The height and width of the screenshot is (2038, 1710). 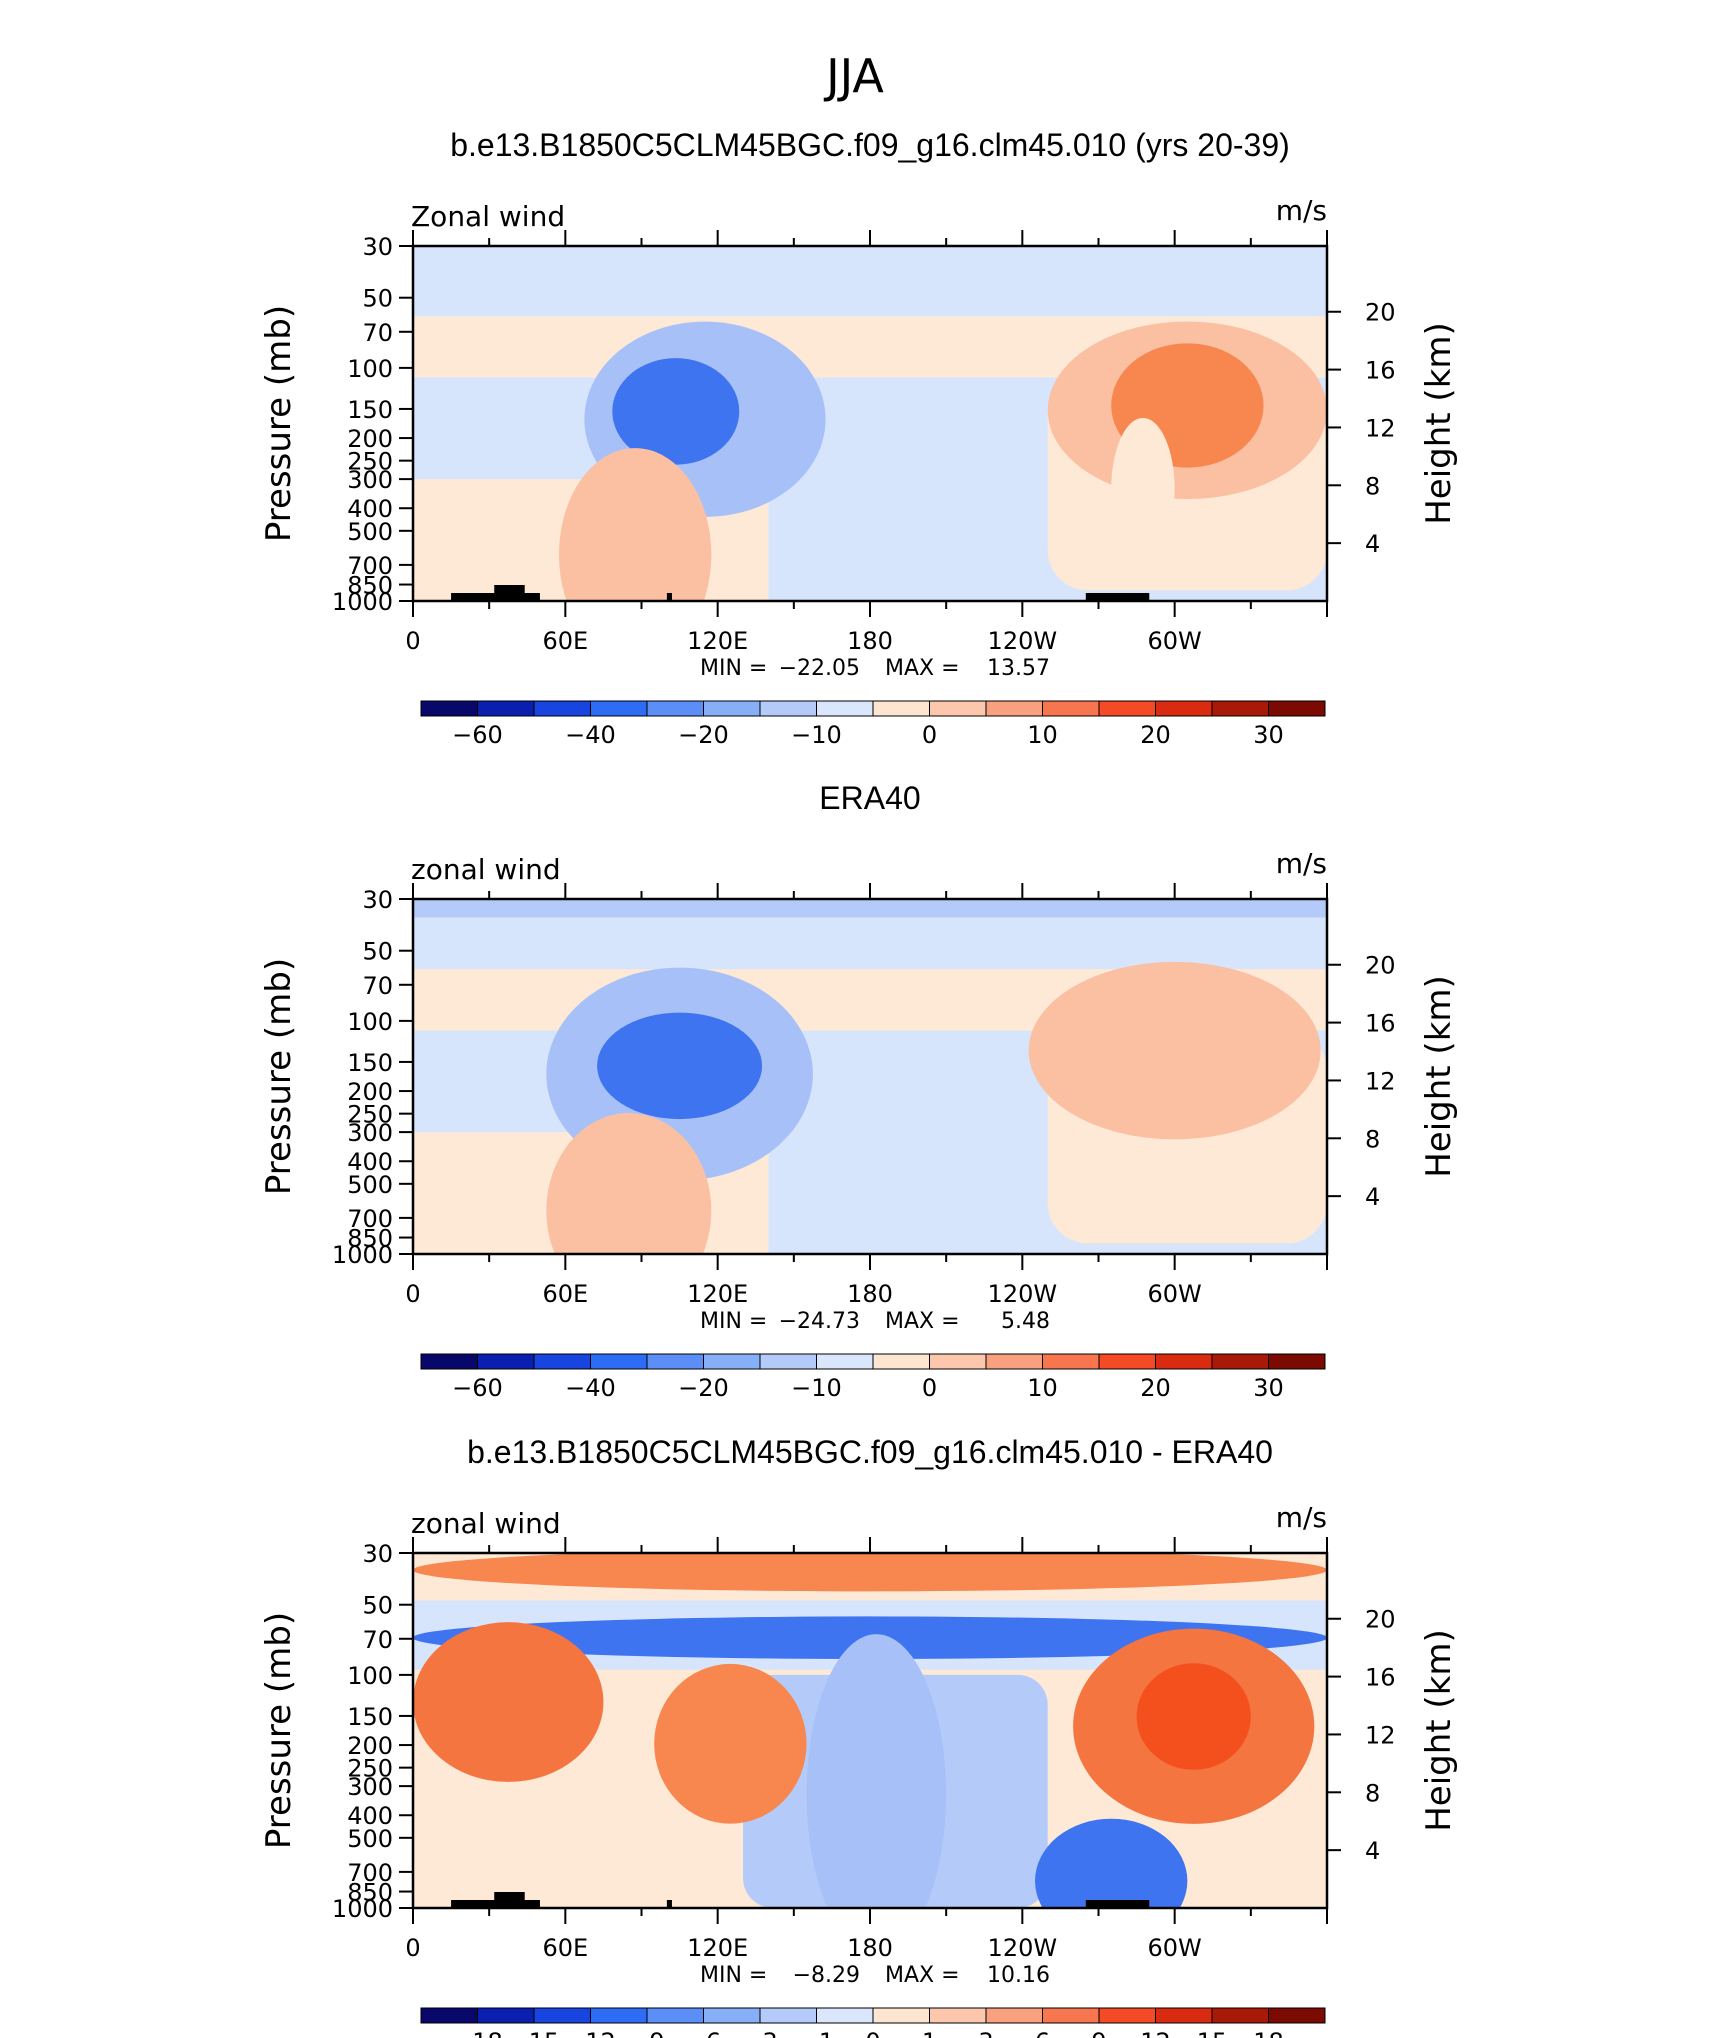 I want to click on colorbar-label: −20, so click(x=703, y=1388).